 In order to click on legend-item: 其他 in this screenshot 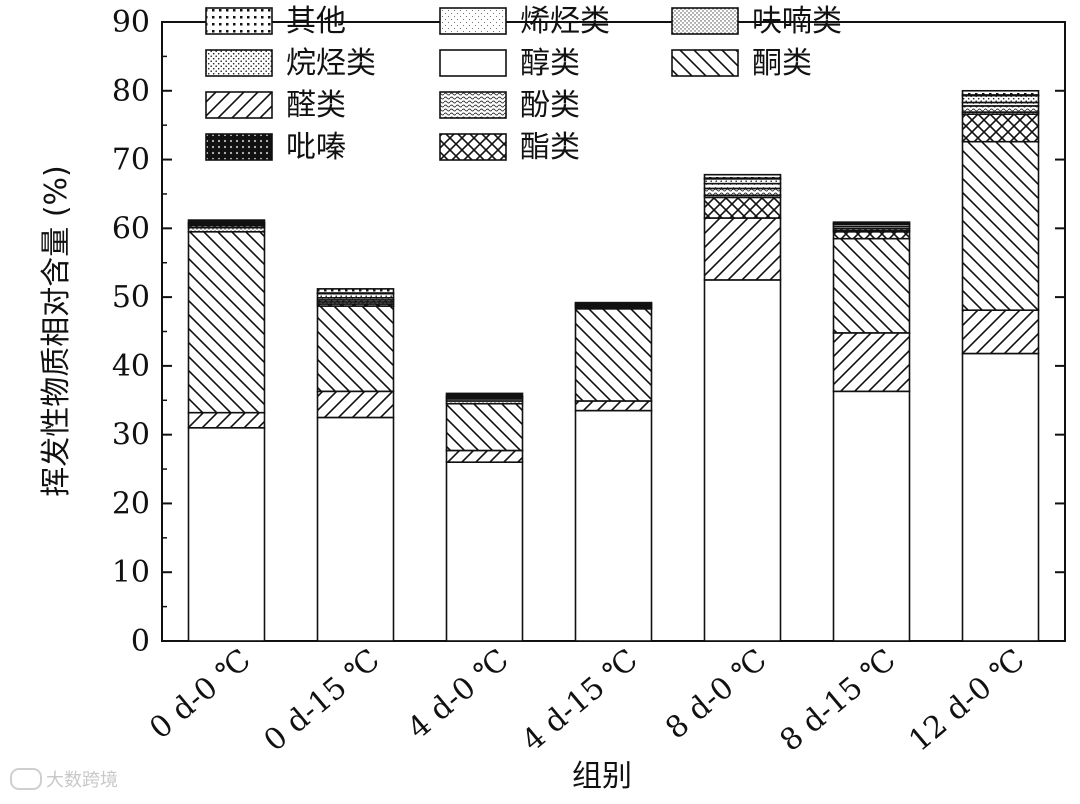, I will do `click(275, 21)`.